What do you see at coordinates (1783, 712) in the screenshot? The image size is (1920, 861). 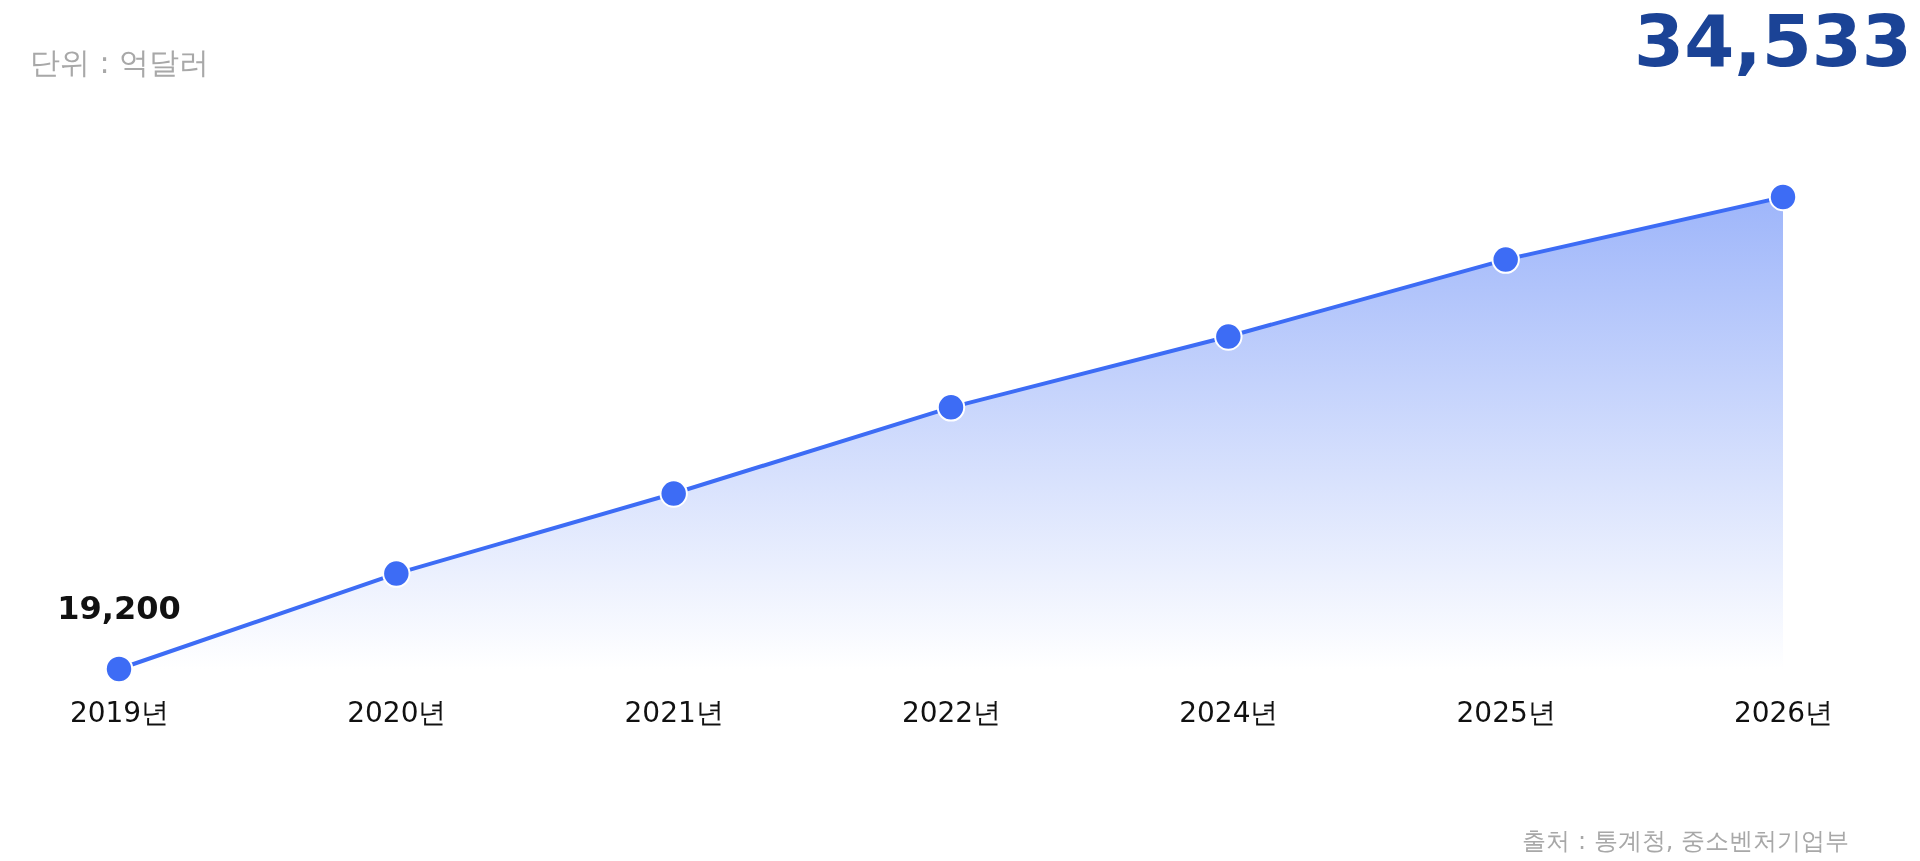 I see `x-tick-label: 2026년` at bounding box center [1783, 712].